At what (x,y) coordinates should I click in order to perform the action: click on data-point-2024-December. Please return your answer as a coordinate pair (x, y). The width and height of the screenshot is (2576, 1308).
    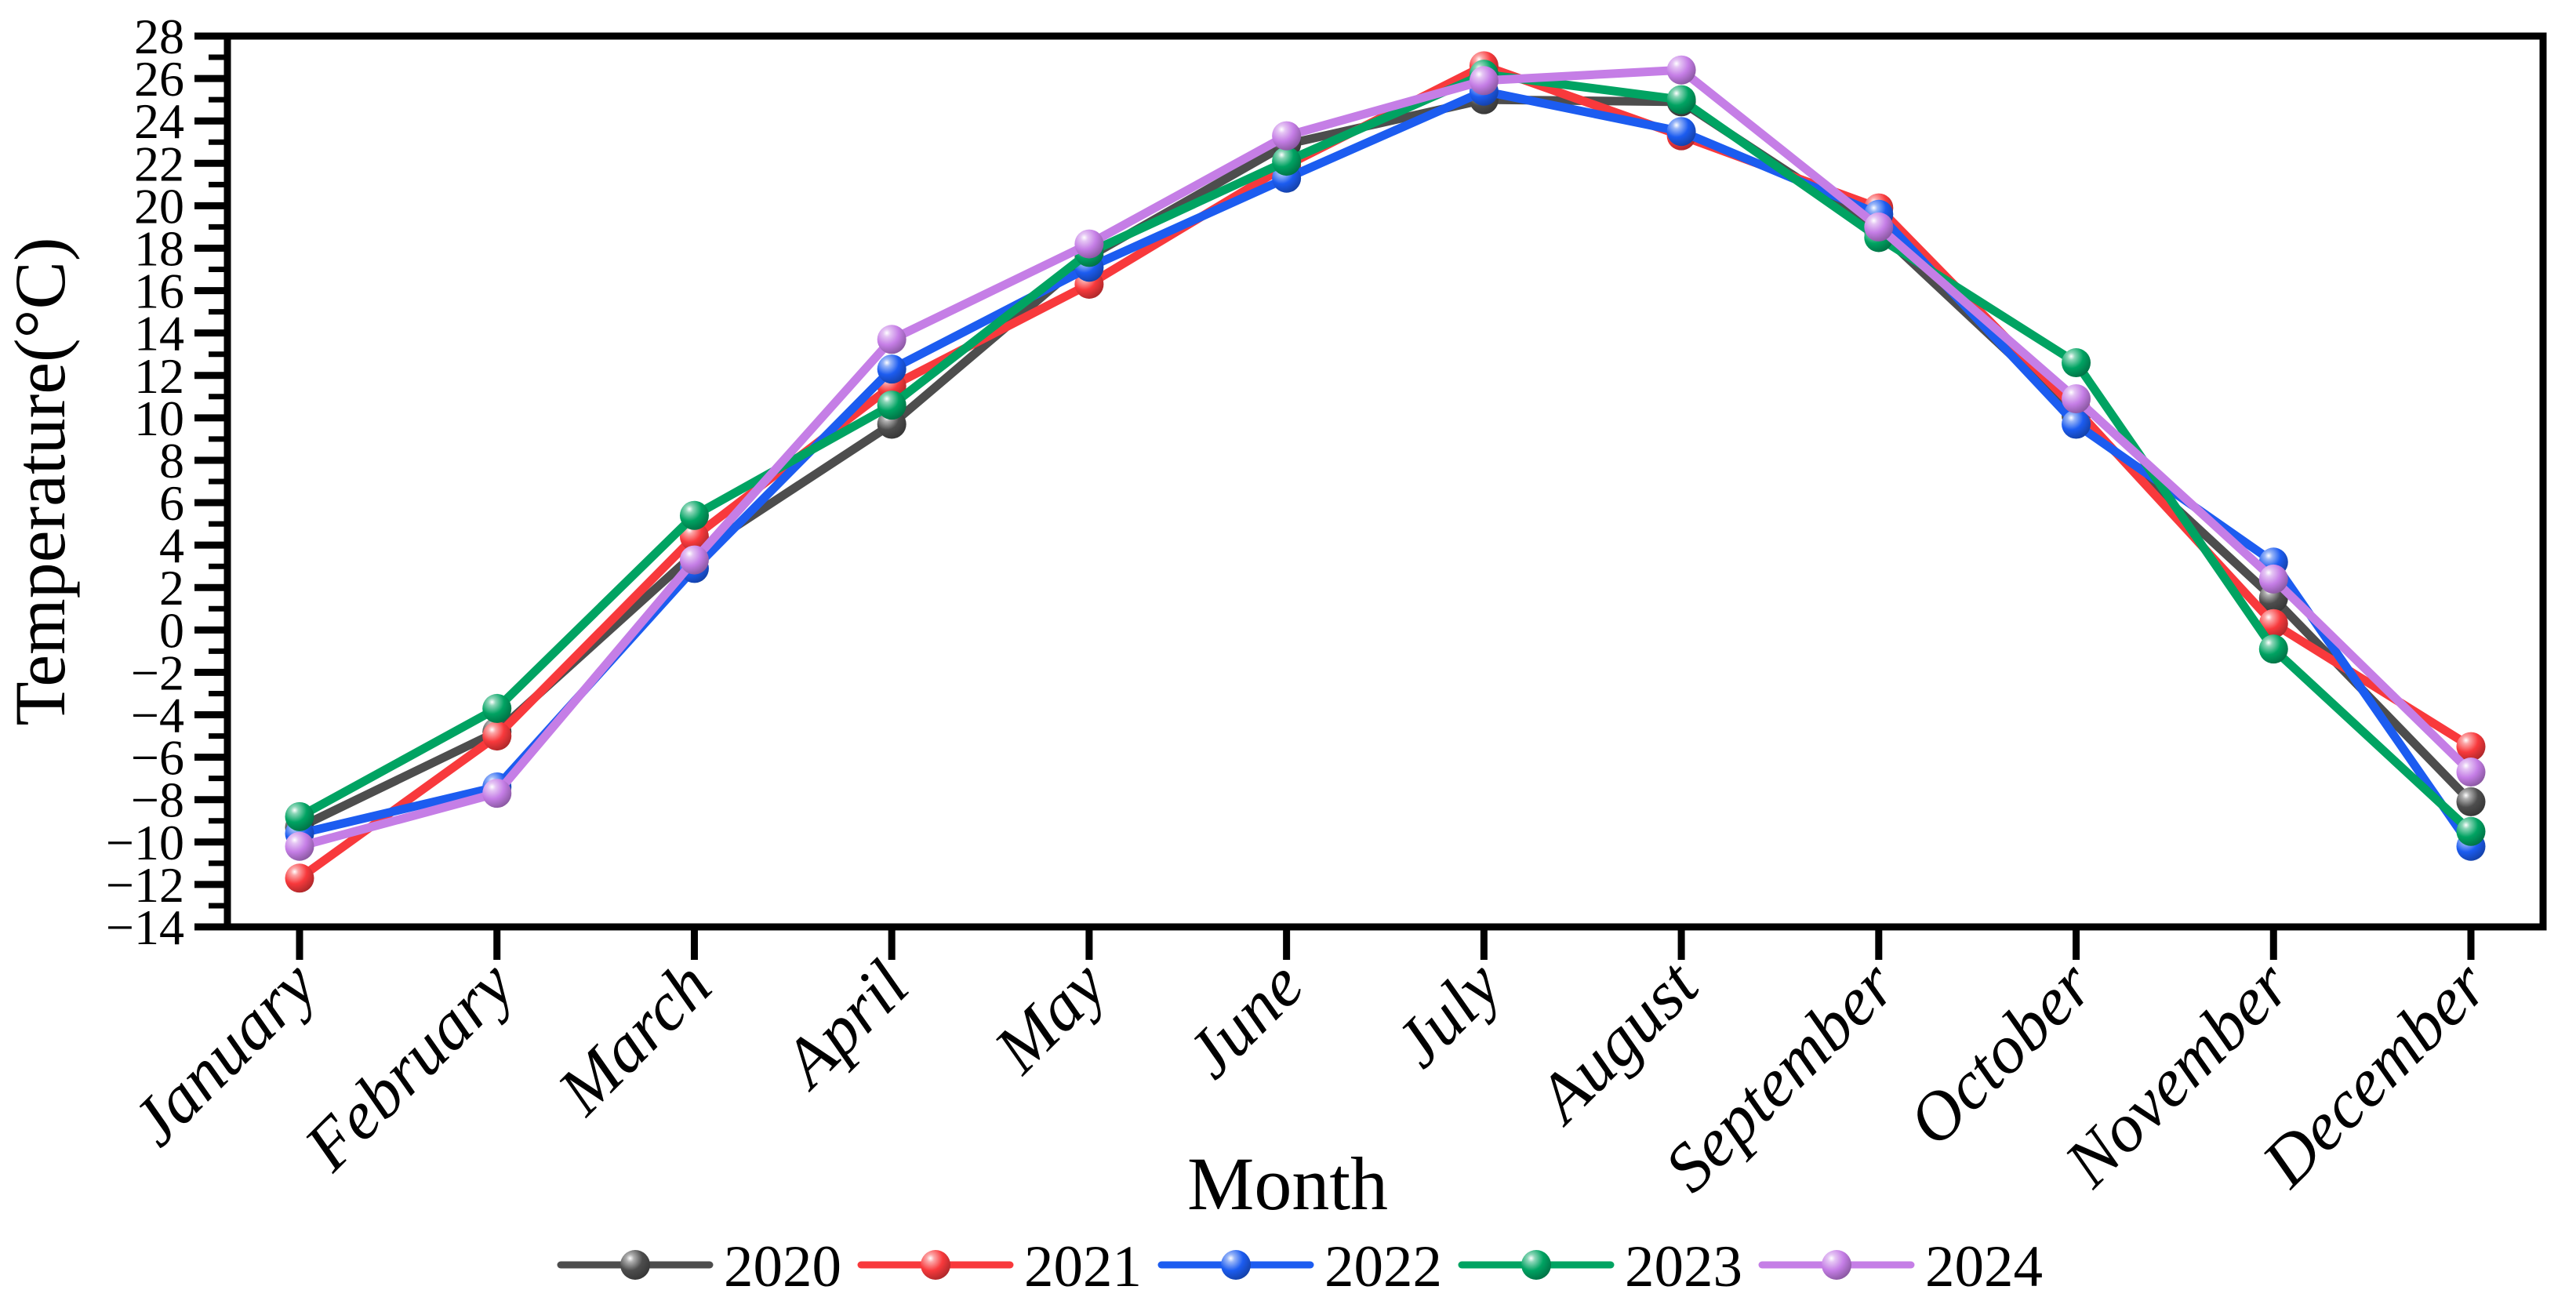
    Looking at the image, I should click on (2471, 772).